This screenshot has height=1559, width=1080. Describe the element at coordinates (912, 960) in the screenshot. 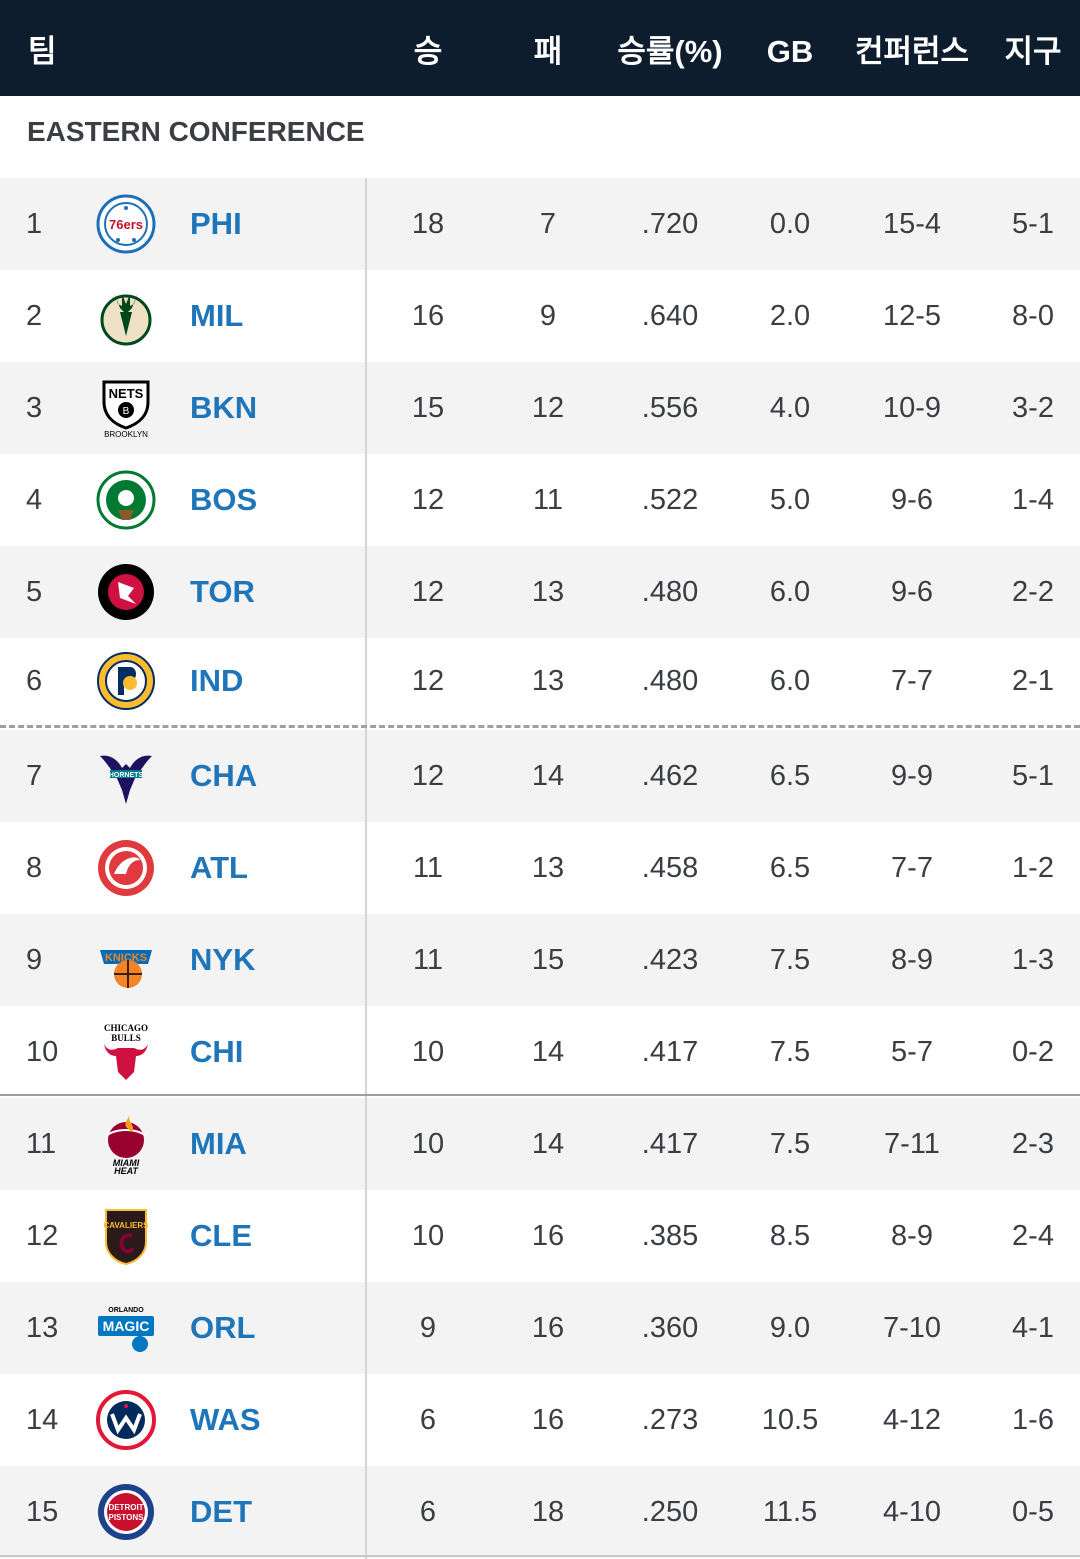

I see `team-conference-record: 8-9` at that location.